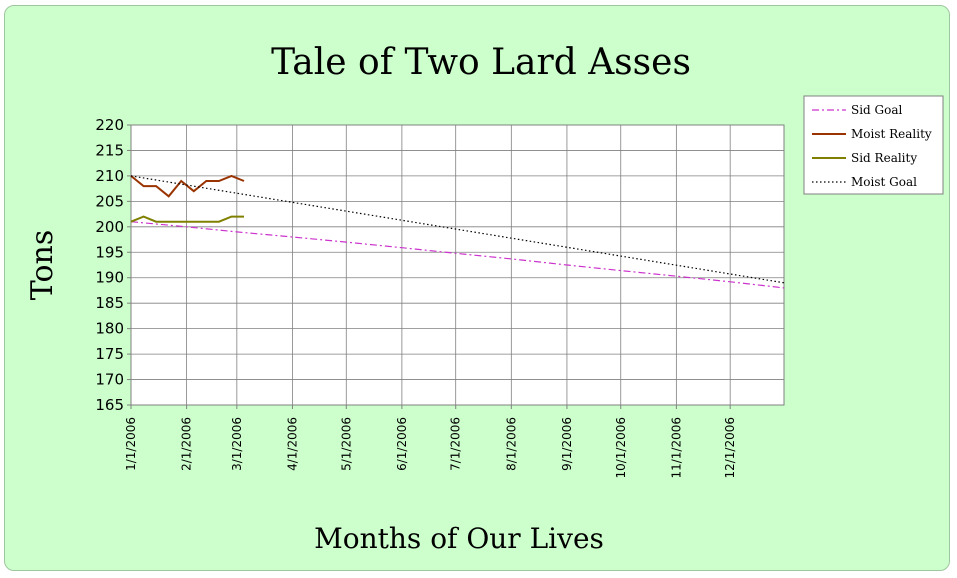 The image size is (957, 578). Describe the element at coordinates (109, 227) in the screenshot. I see `y-tick-label: 200` at that location.